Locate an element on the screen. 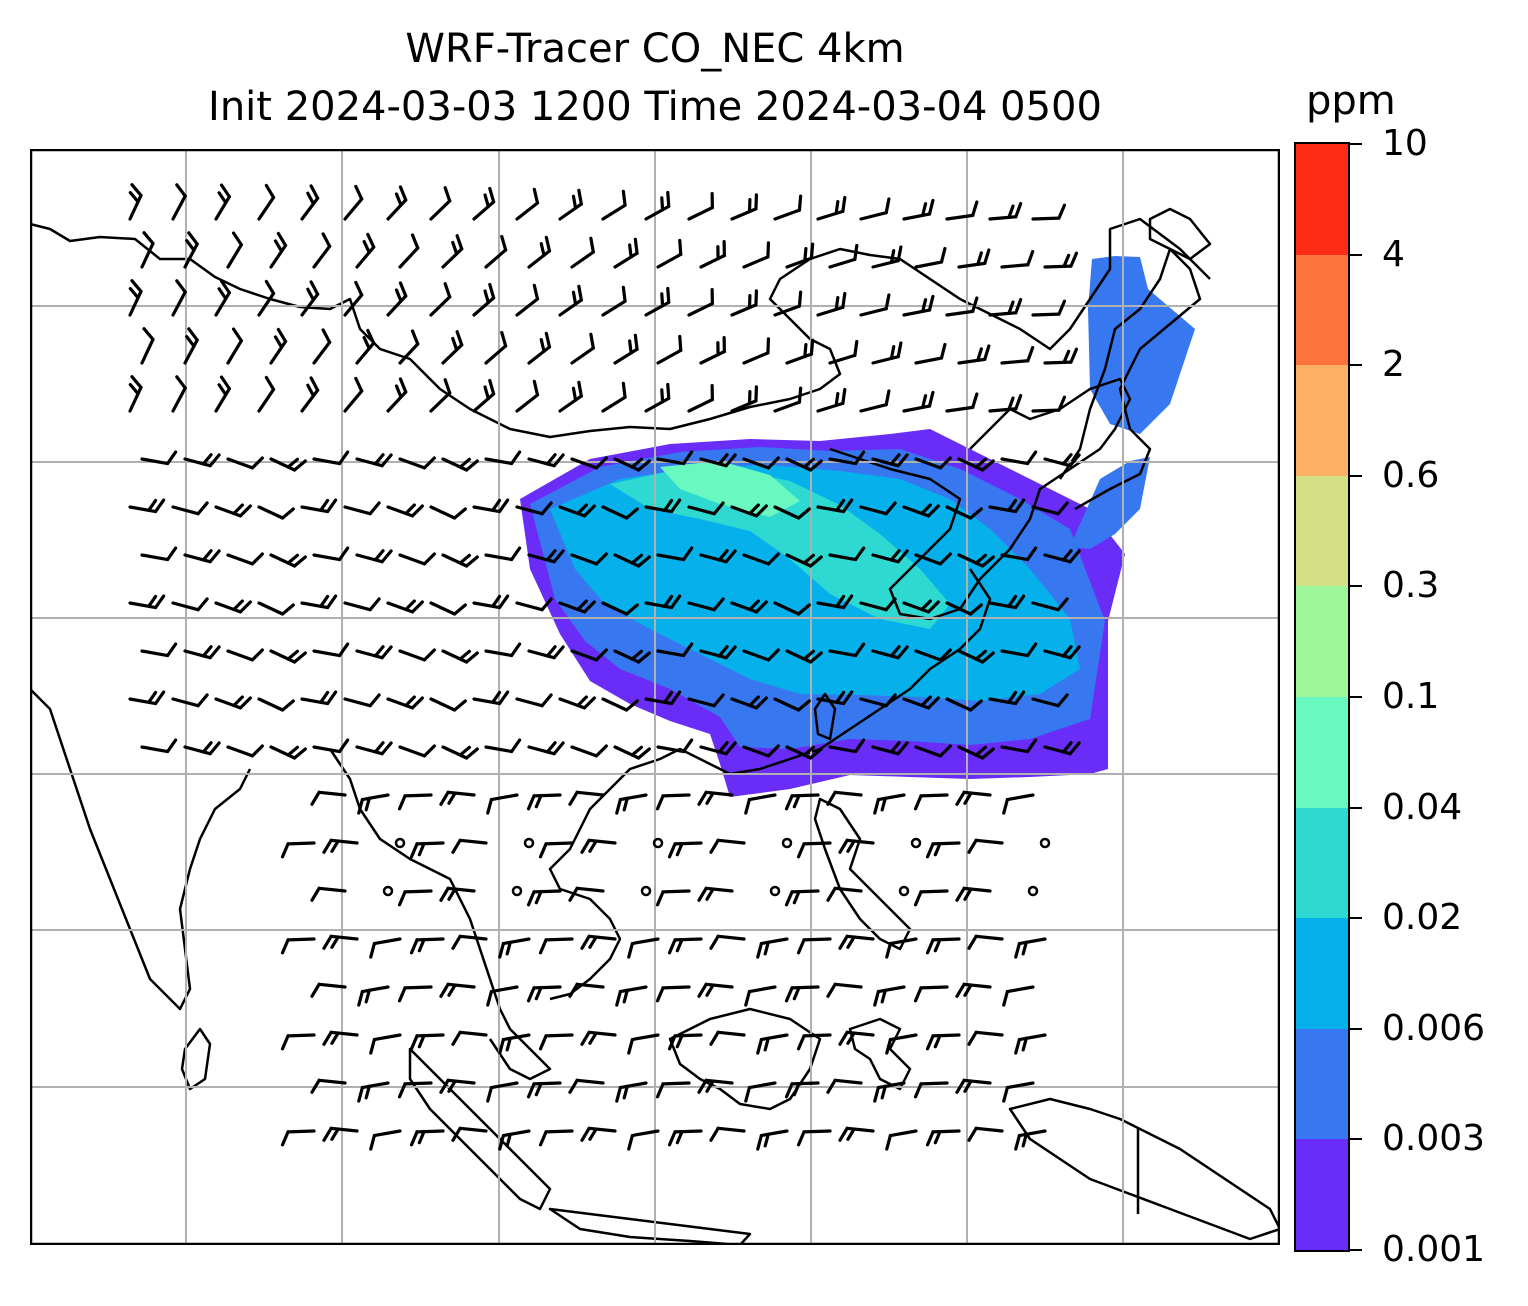 This screenshot has height=1306, width=1528. colorbar-tick-label: 0.006 is located at coordinates (1434, 1028).